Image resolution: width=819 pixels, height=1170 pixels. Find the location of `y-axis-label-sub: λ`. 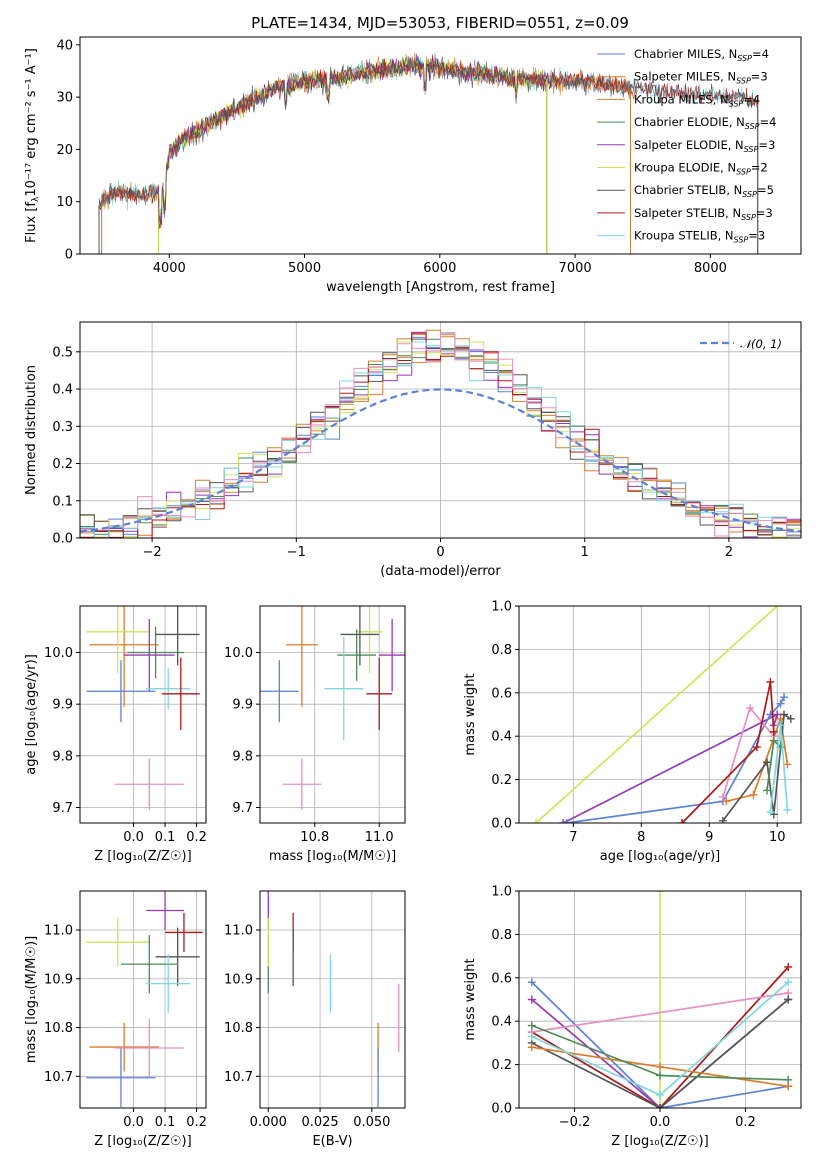

y-axis-label-sub: λ is located at coordinates (36, 199).